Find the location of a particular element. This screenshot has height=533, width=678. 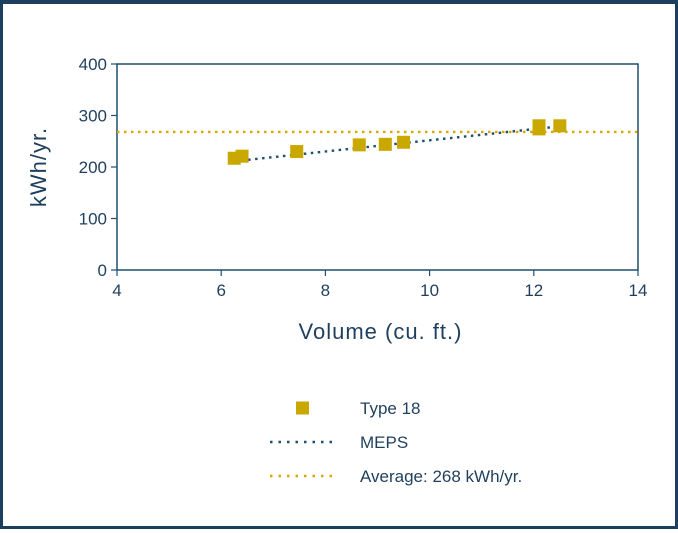

x-tick-label: 10 is located at coordinates (429, 290).